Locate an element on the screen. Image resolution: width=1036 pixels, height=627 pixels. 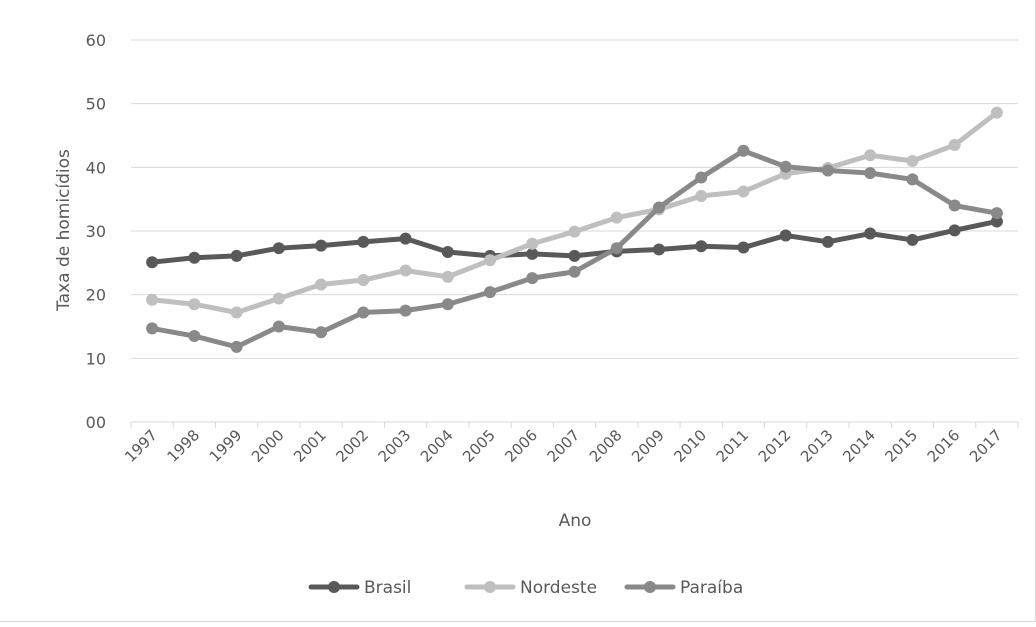
legend: Brasil Nordeste Paraíba is located at coordinates (525, 588).